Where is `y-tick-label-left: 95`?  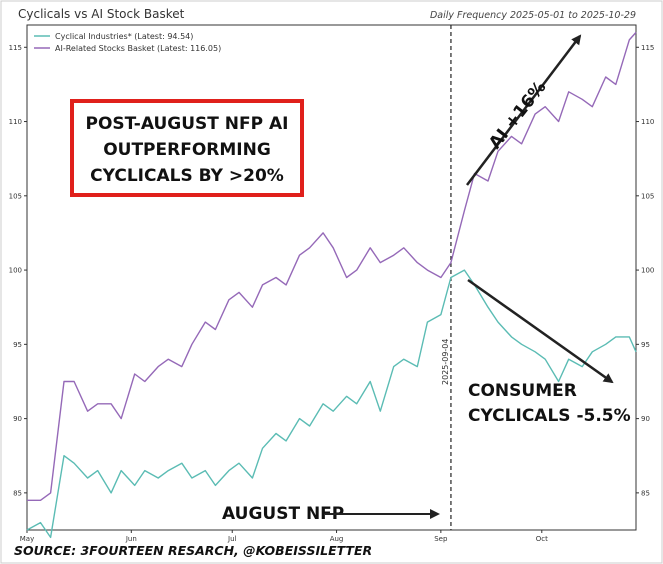 y-tick-label-left: 95 is located at coordinates (17, 345).